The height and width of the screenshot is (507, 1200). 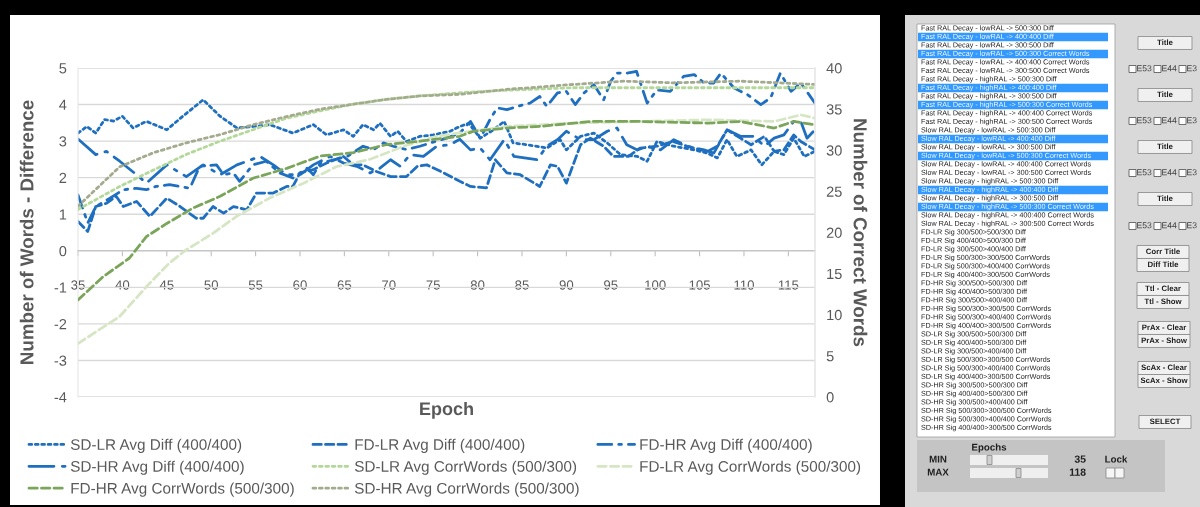 What do you see at coordinates (750, 467) in the screenshot?
I see `legend-label: FD-LR Avg CorrWords (500/300)` at bounding box center [750, 467].